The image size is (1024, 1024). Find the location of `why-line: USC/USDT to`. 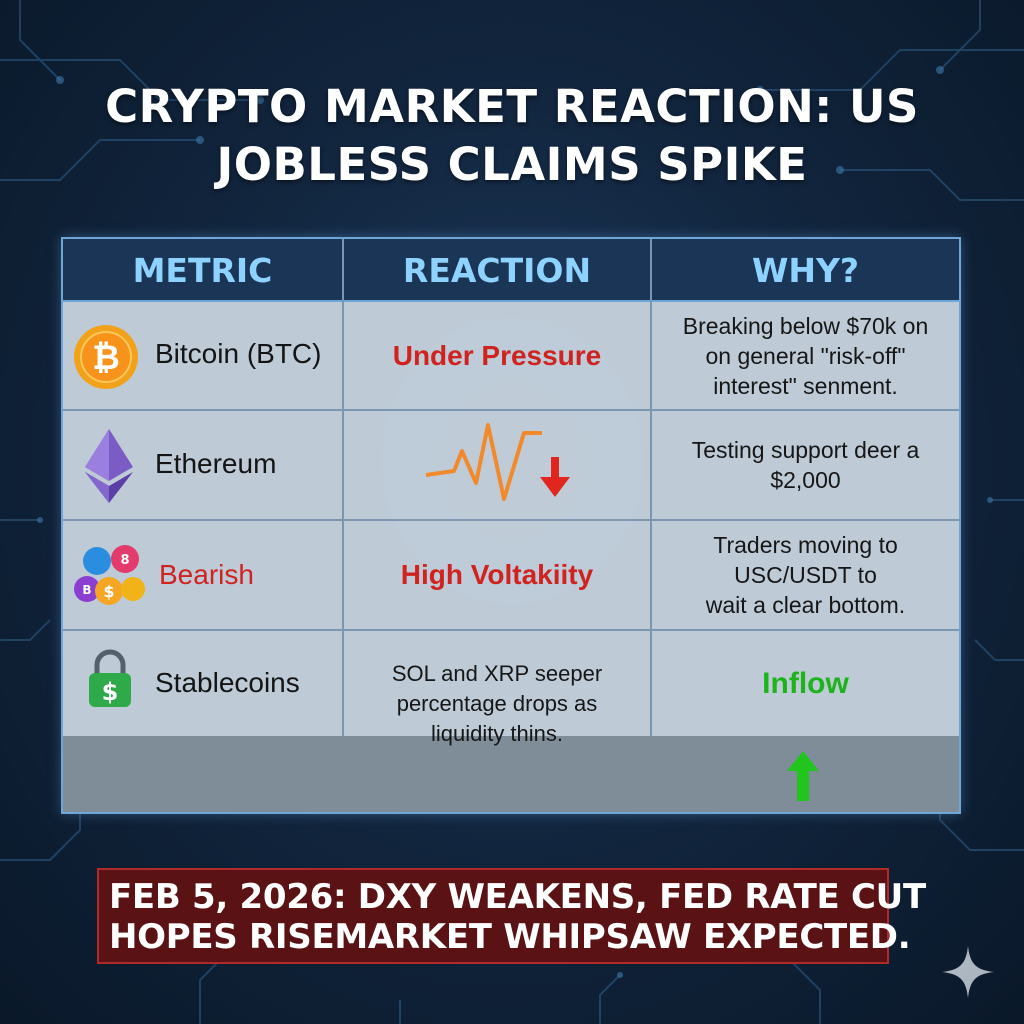

why-line: USC/USDT to is located at coordinates (805, 575).